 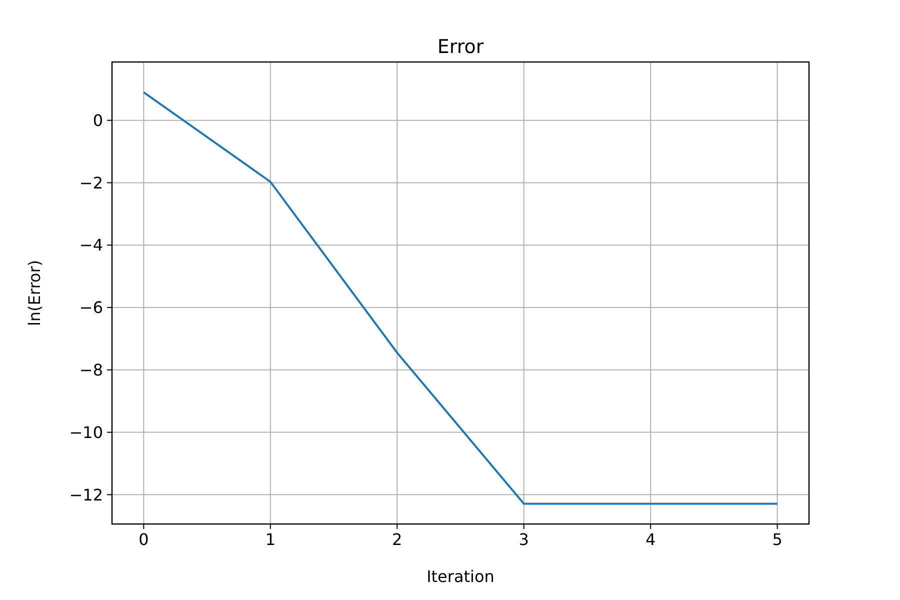 I want to click on x-tick-label: 1, so click(x=270, y=539).